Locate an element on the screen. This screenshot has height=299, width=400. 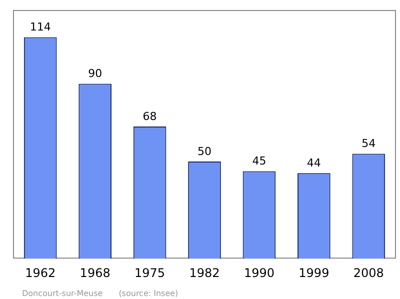
data-label: 45 is located at coordinates (259, 161).